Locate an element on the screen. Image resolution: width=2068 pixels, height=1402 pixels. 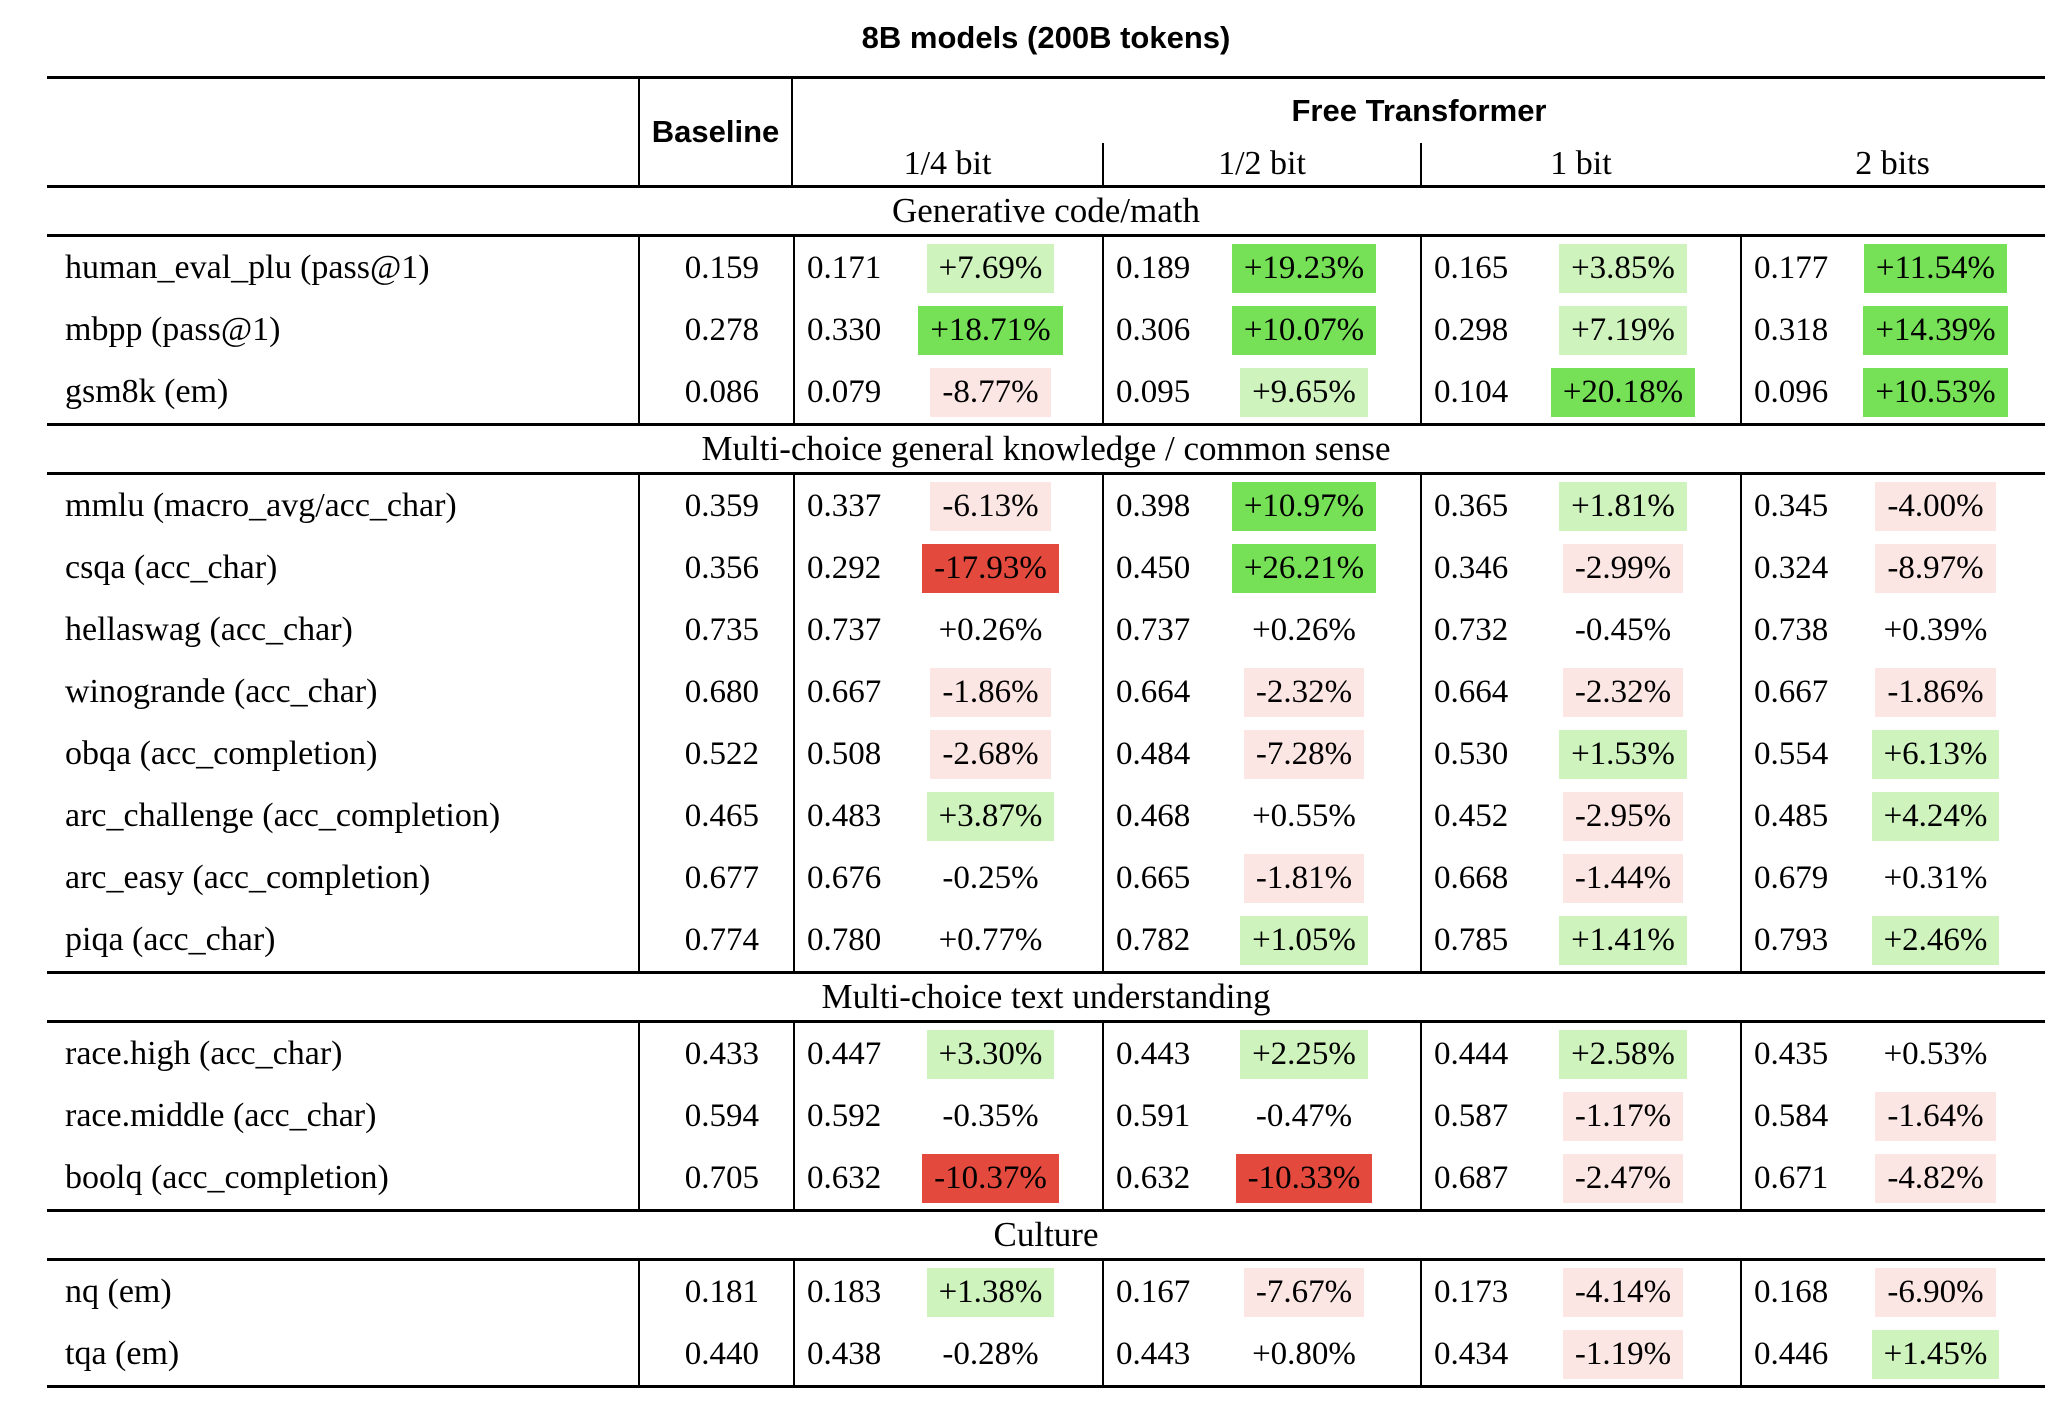
delta-badge: +26.21% is located at coordinates (1304, 568).